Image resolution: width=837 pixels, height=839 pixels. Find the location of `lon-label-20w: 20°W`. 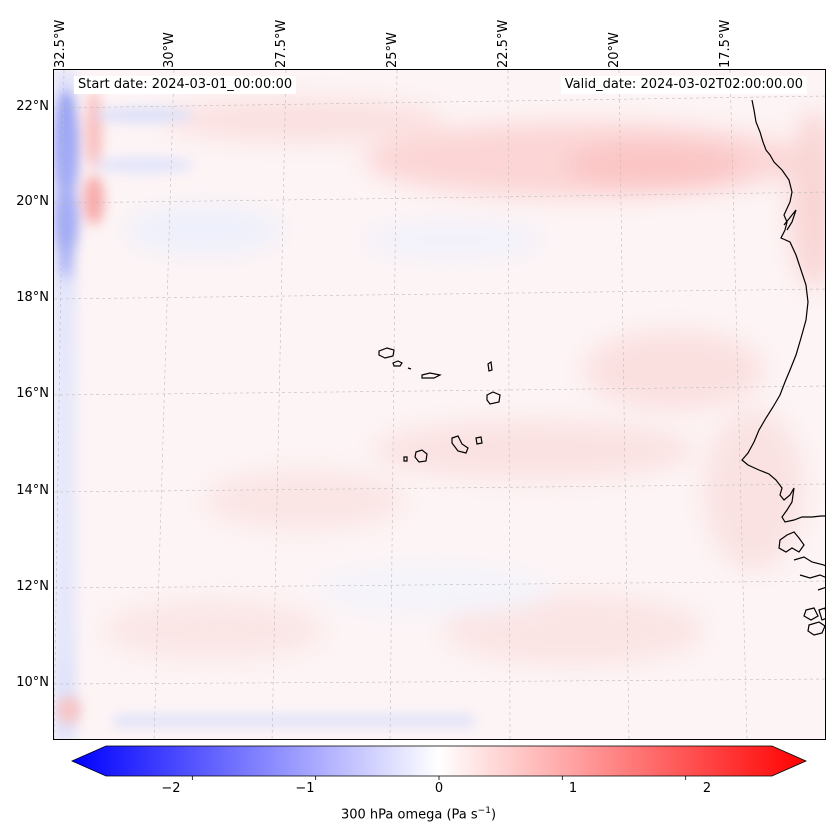

lon-label-20w: 20°W is located at coordinates (614, 50).